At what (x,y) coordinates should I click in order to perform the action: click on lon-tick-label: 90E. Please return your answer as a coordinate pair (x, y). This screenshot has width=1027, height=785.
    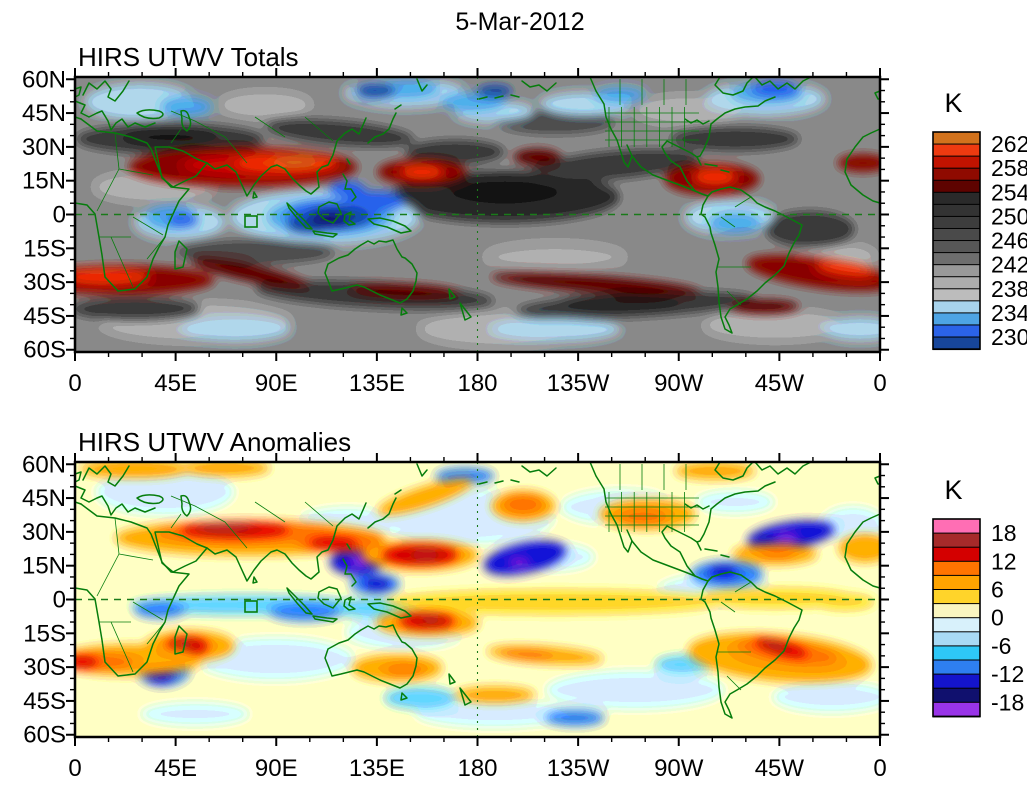
    Looking at the image, I should click on (276, 383).